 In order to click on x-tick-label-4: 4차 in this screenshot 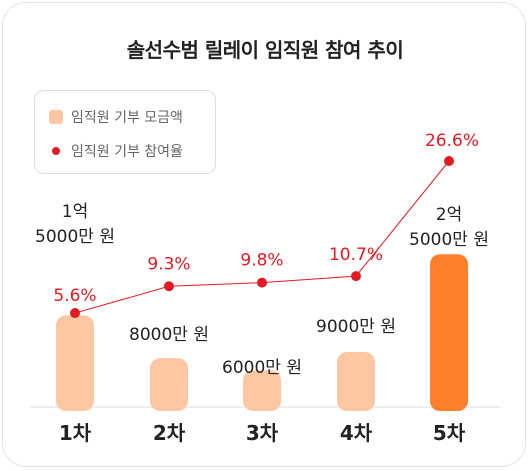, I will do `click(356, 433)`.